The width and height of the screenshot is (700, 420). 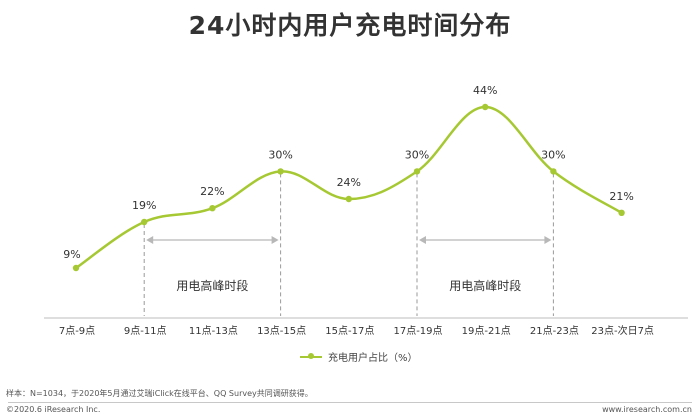 What do you see at coordinates (212, 191) in the screenshot?
I see `data-label: 22%` at bounding box center [212, 191].